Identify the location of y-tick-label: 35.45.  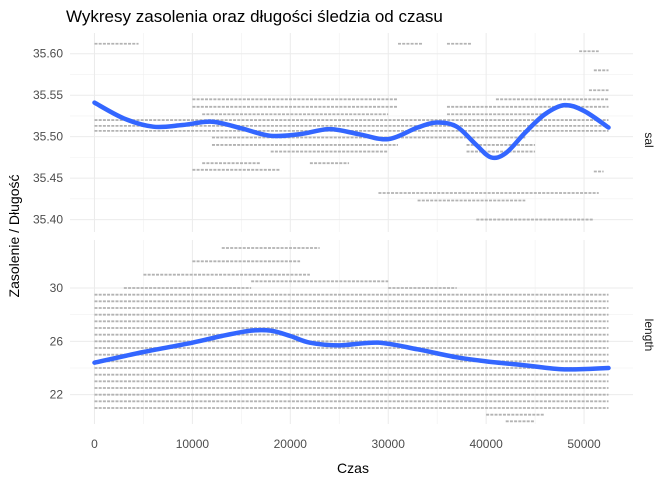
(48, 178).